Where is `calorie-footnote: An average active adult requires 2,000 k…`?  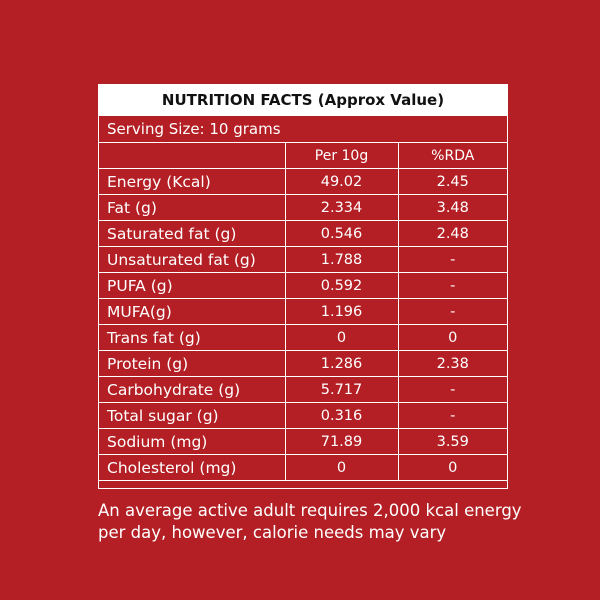 calorie-footnote: An average active adult requires 2,000 k… is located at coordinates (310, 521).